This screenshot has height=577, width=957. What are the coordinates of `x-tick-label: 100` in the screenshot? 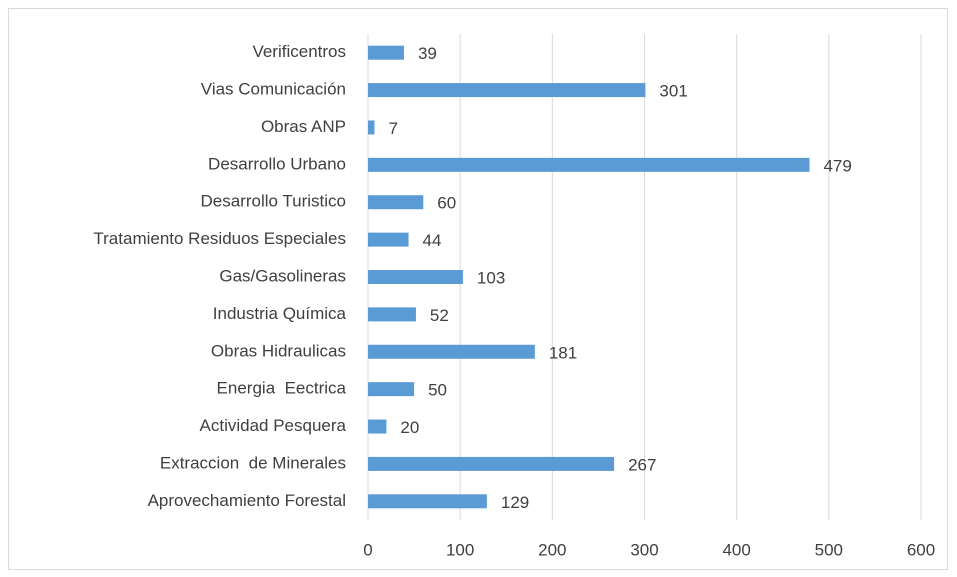 It's located at (460, 549).